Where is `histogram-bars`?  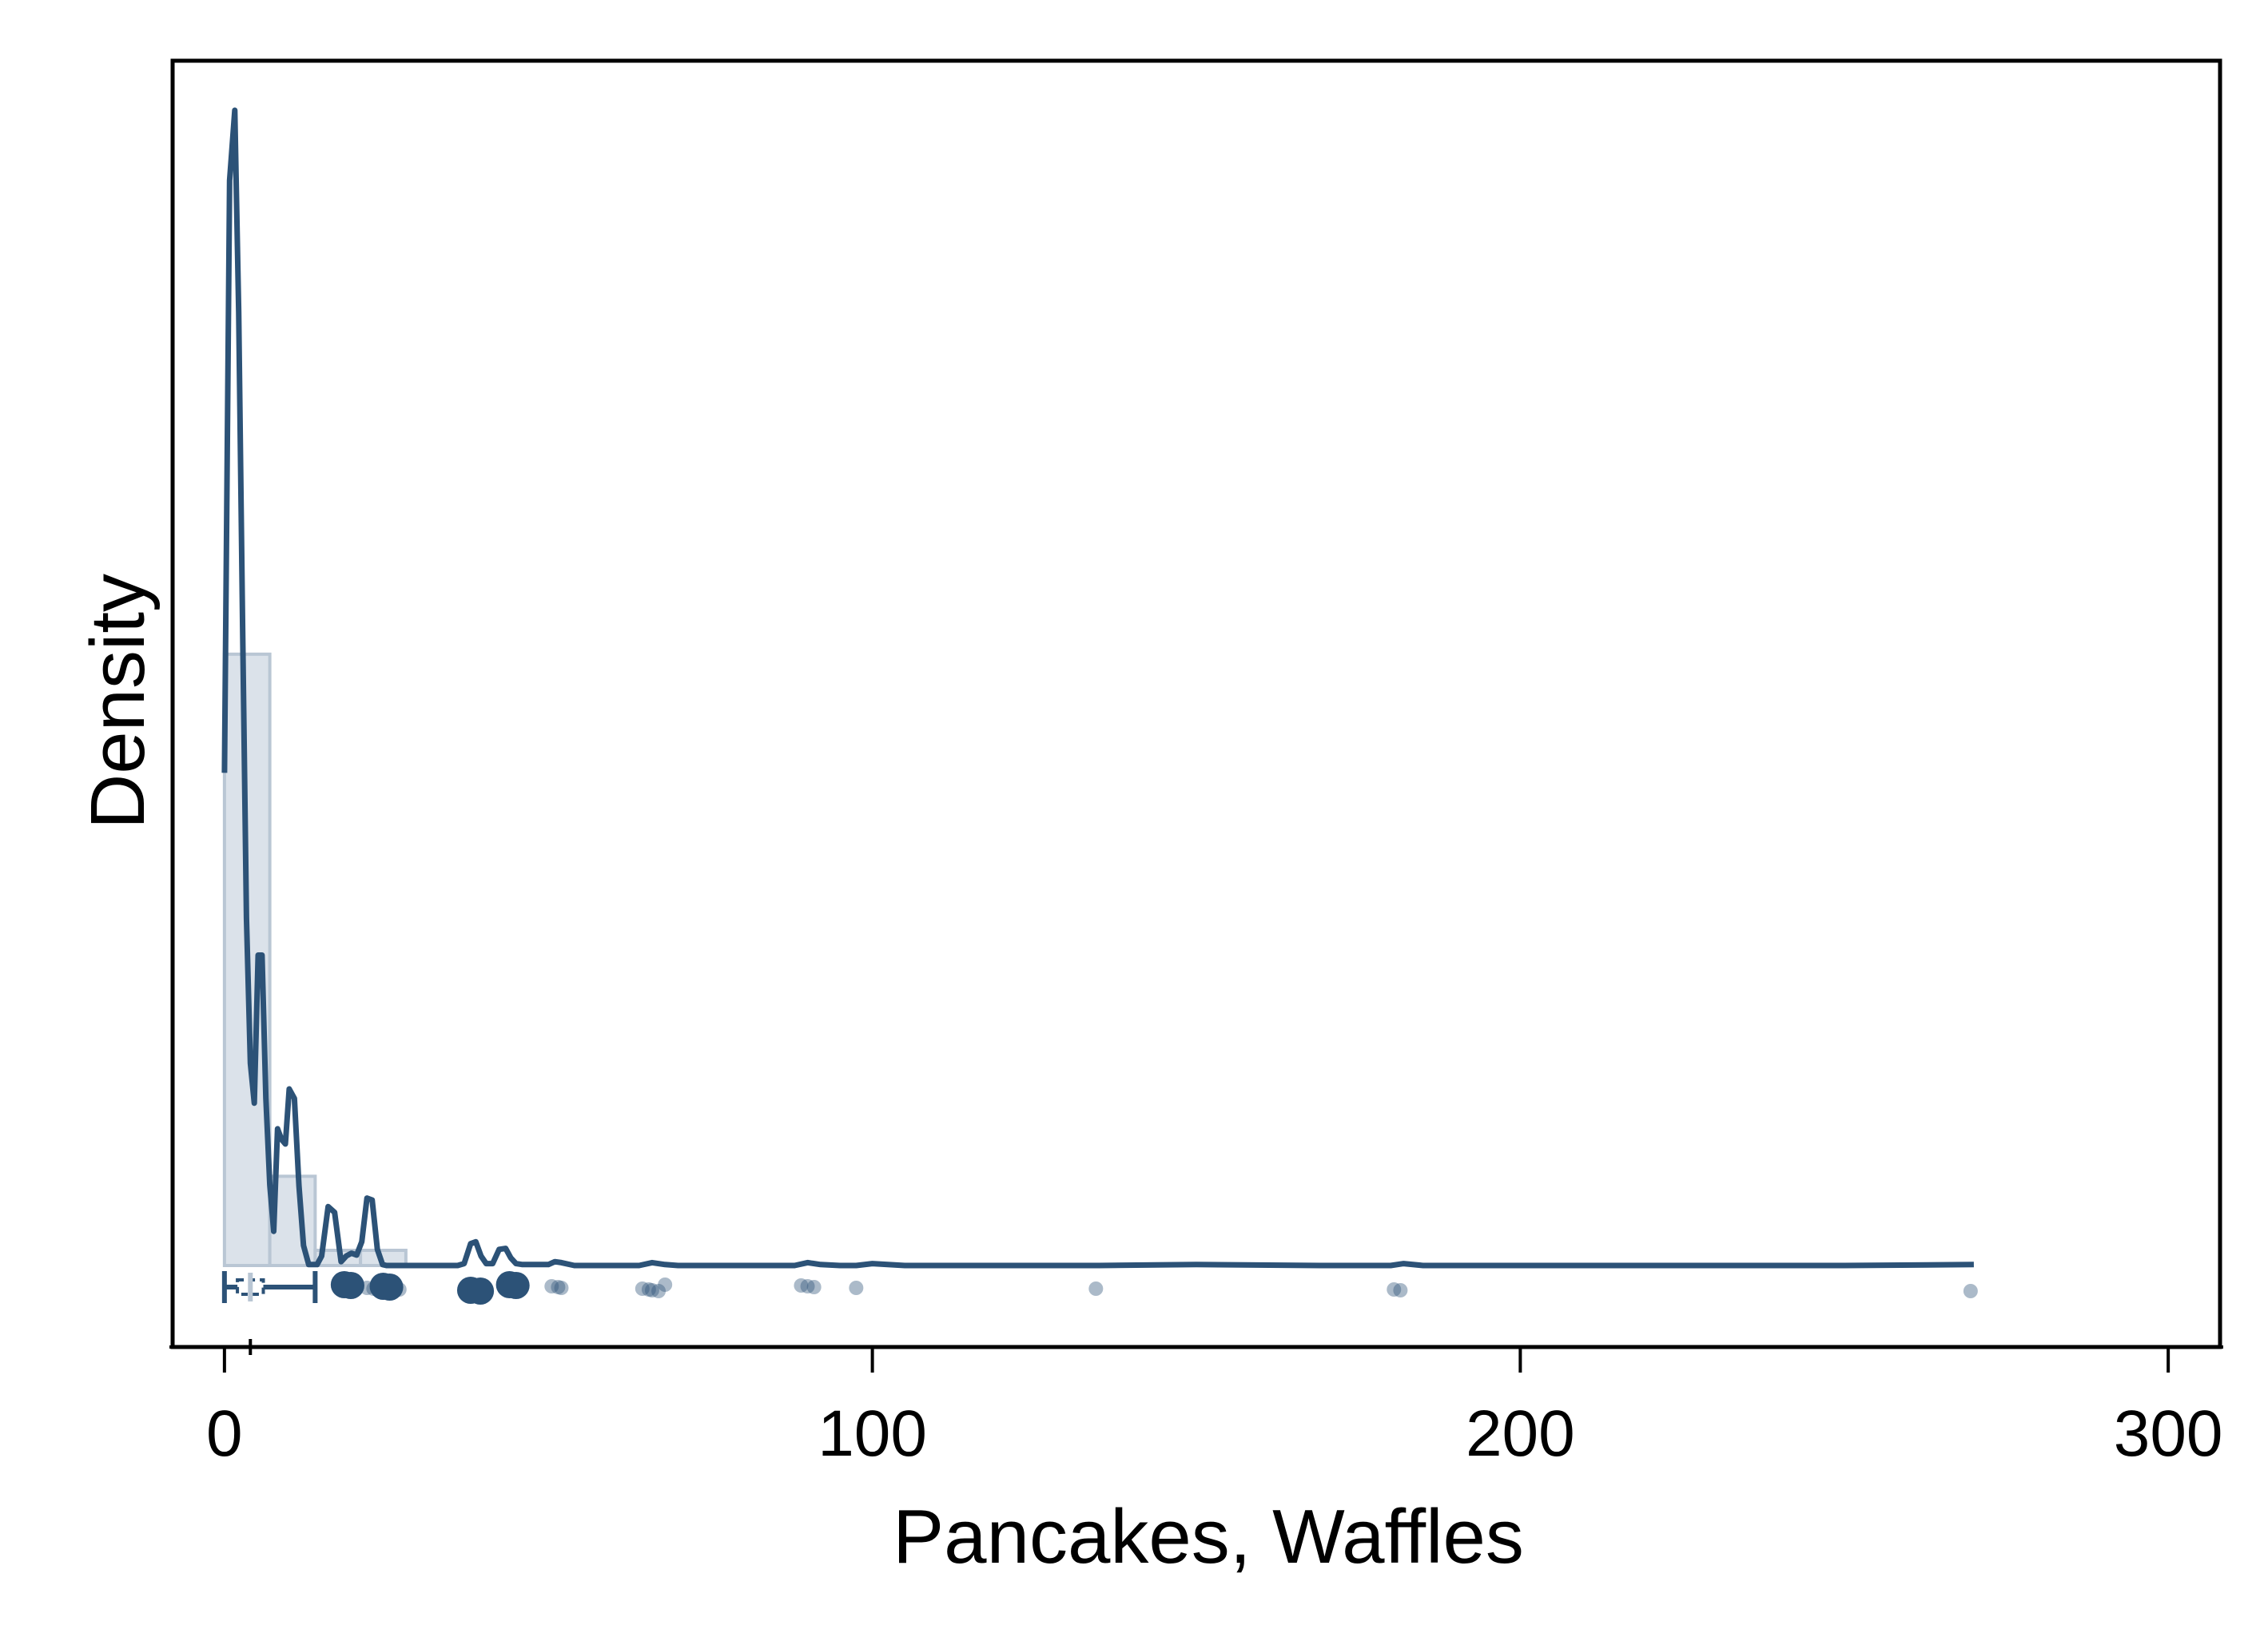 histogram-bars is located at coordinates (315, 960).